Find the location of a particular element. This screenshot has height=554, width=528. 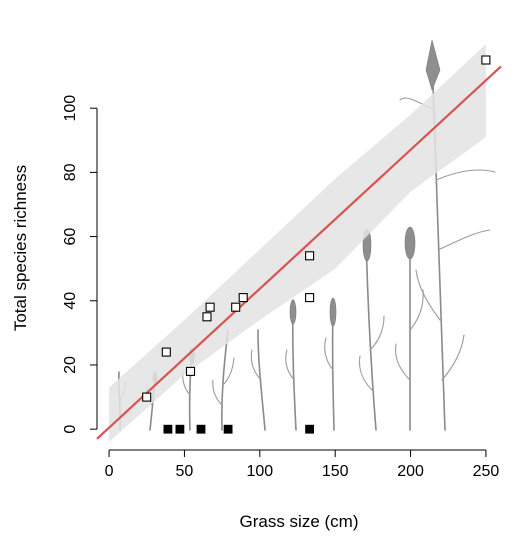

x-tick-label-0: 0 is located at coordinates (109, 471).